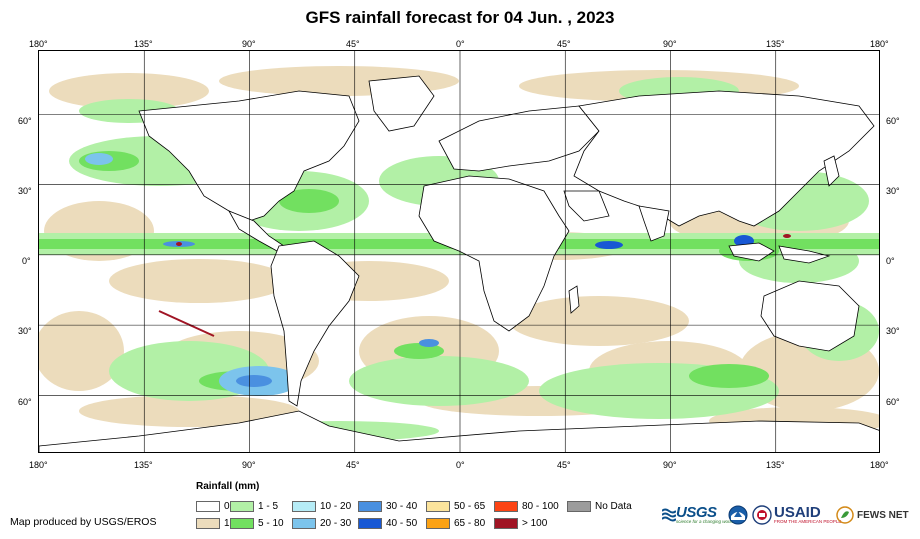 The width and height of the screenshot is (920, 539). I want to click on bottom-lon-tick: 0°, so click(460, 465).